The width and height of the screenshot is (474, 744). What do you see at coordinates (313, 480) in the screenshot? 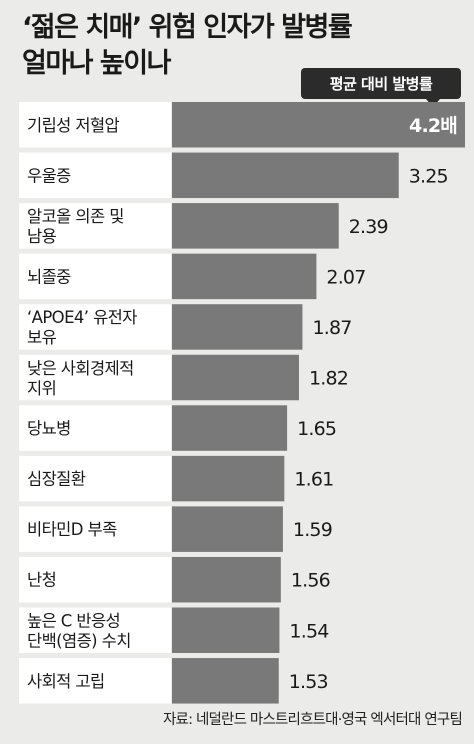
I see `value-label: 1.61` at bounding box center [313, 480].